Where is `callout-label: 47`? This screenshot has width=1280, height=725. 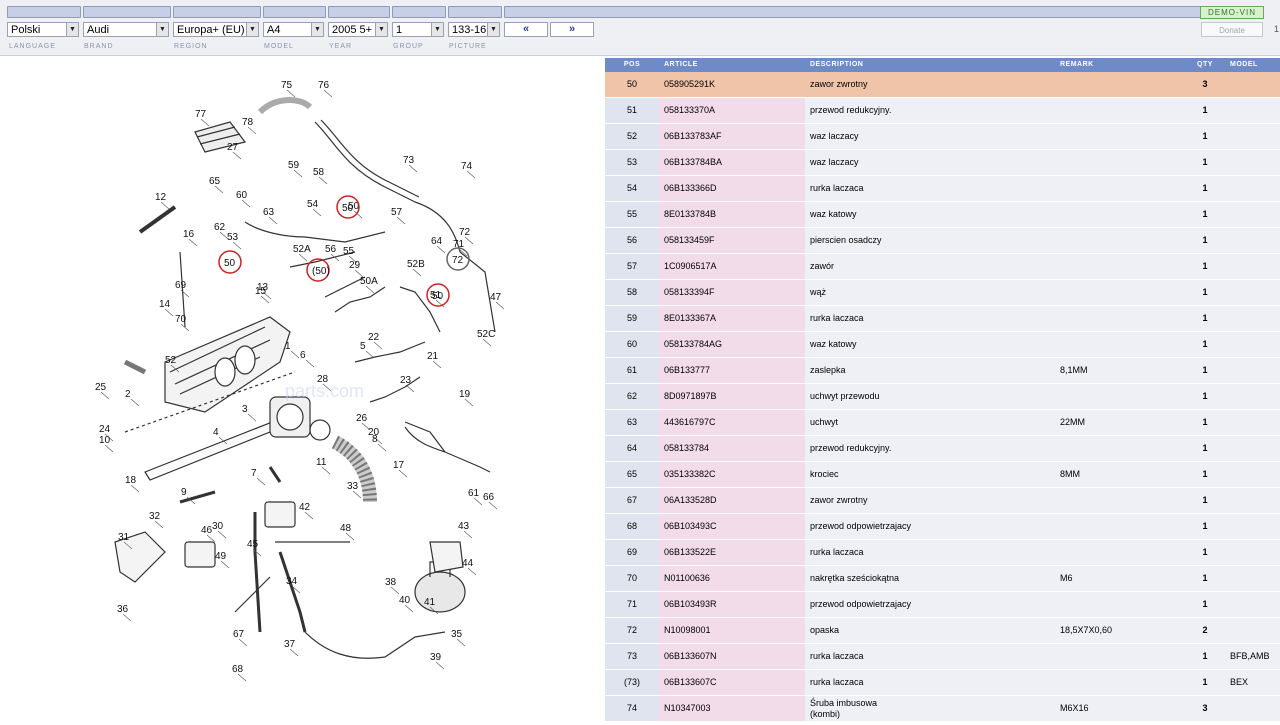 callout-label: 47 is located at coordinates (496, 297).